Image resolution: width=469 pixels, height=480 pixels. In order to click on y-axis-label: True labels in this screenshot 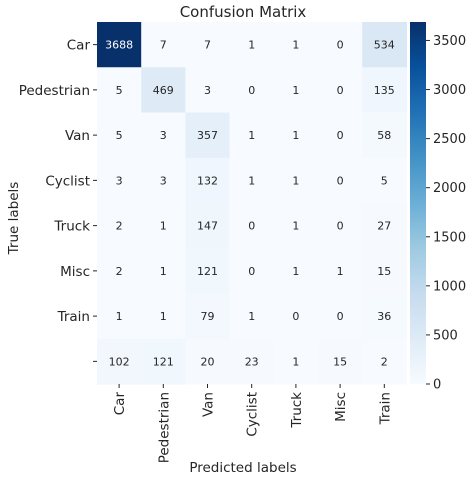, I will do `click(14, 219)`.